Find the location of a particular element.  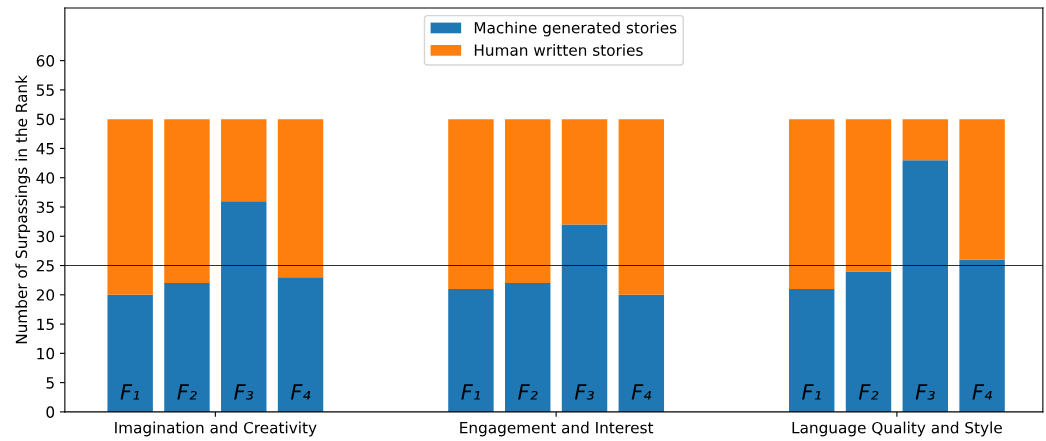

y-tick-label: 15 is located at coordinates (45, 324).